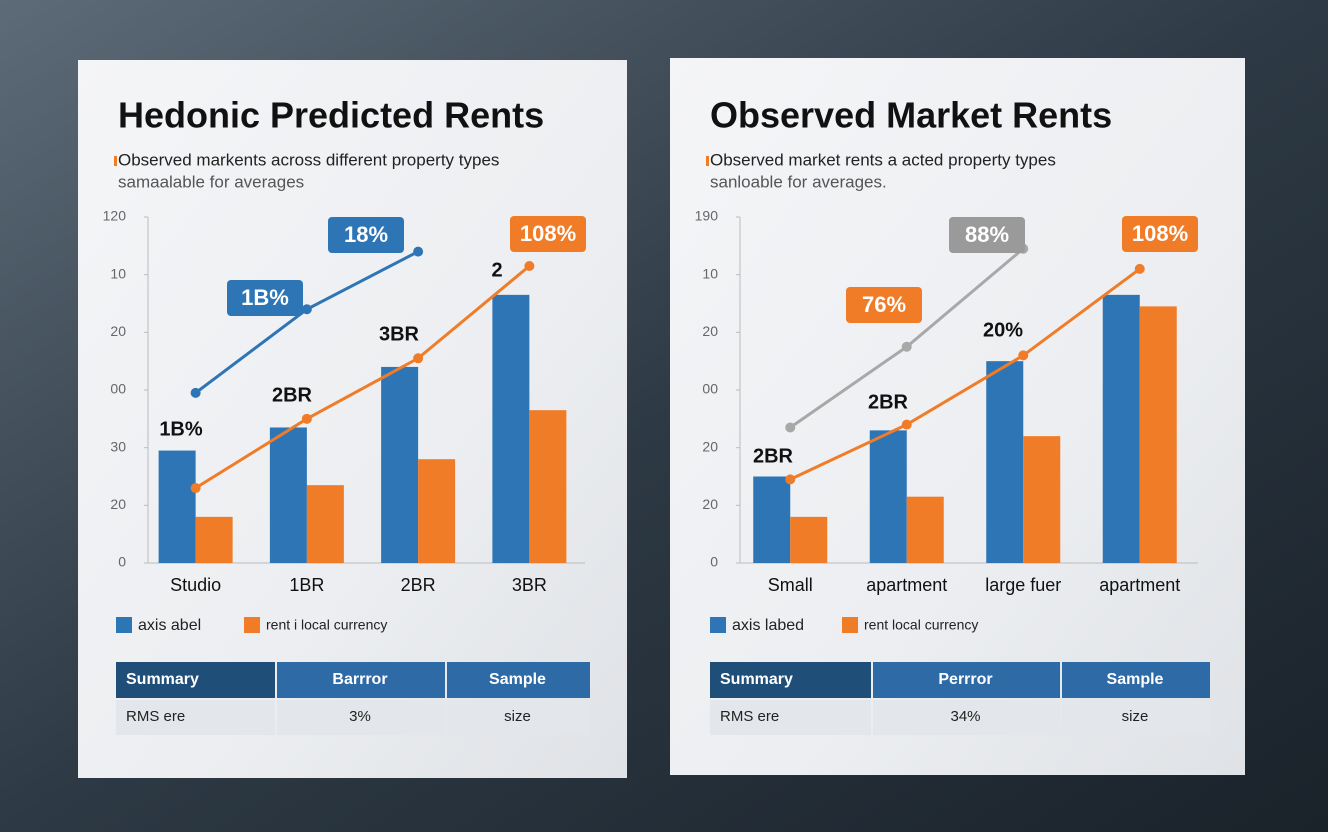  I want to click on x-tick-label: 3BR, so click(529, 585).